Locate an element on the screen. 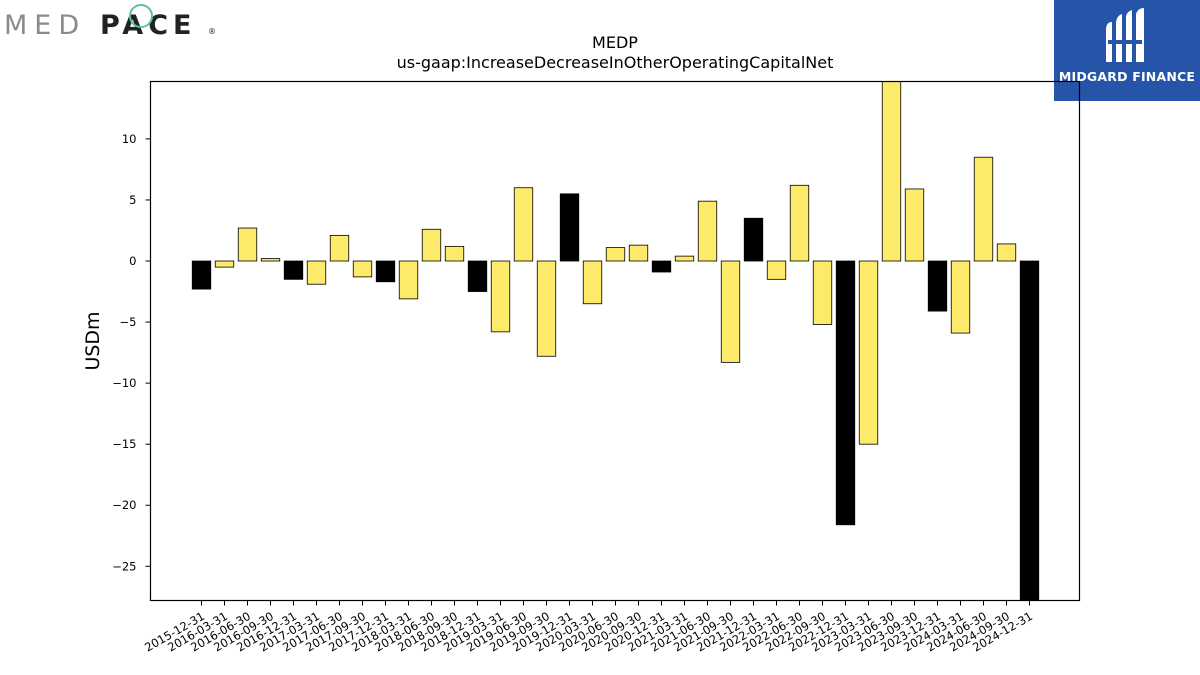 The image size is (1200, 675). y-tick-label: 5 is located at coordinates (132, 200).